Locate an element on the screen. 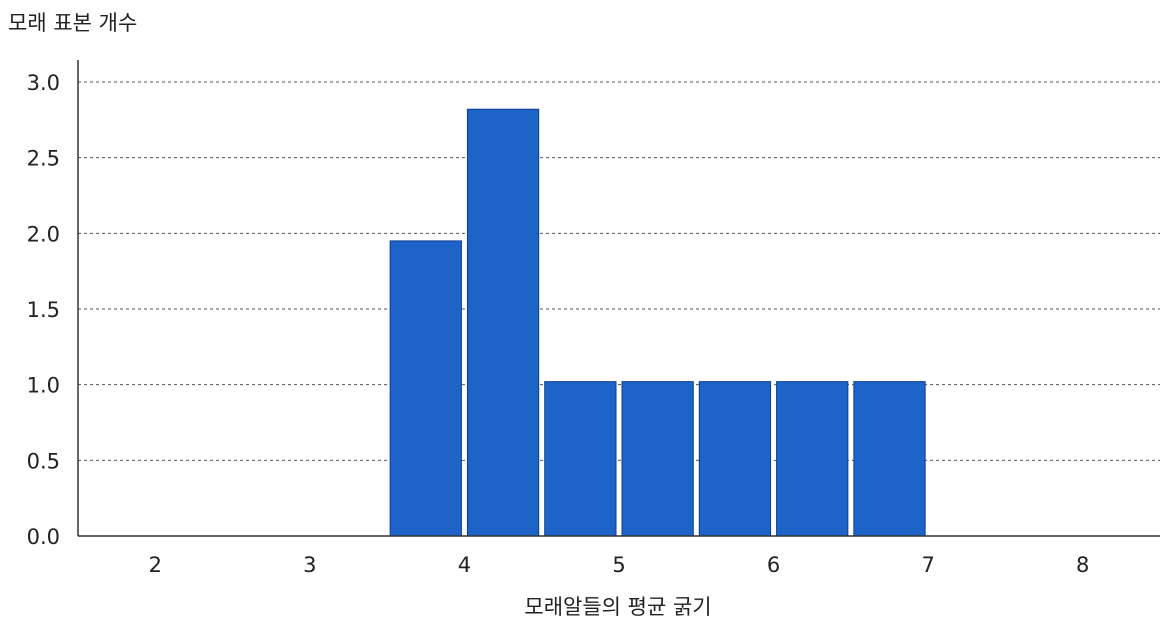  x-tick-label: 5 is located at coordinates (618, 565).